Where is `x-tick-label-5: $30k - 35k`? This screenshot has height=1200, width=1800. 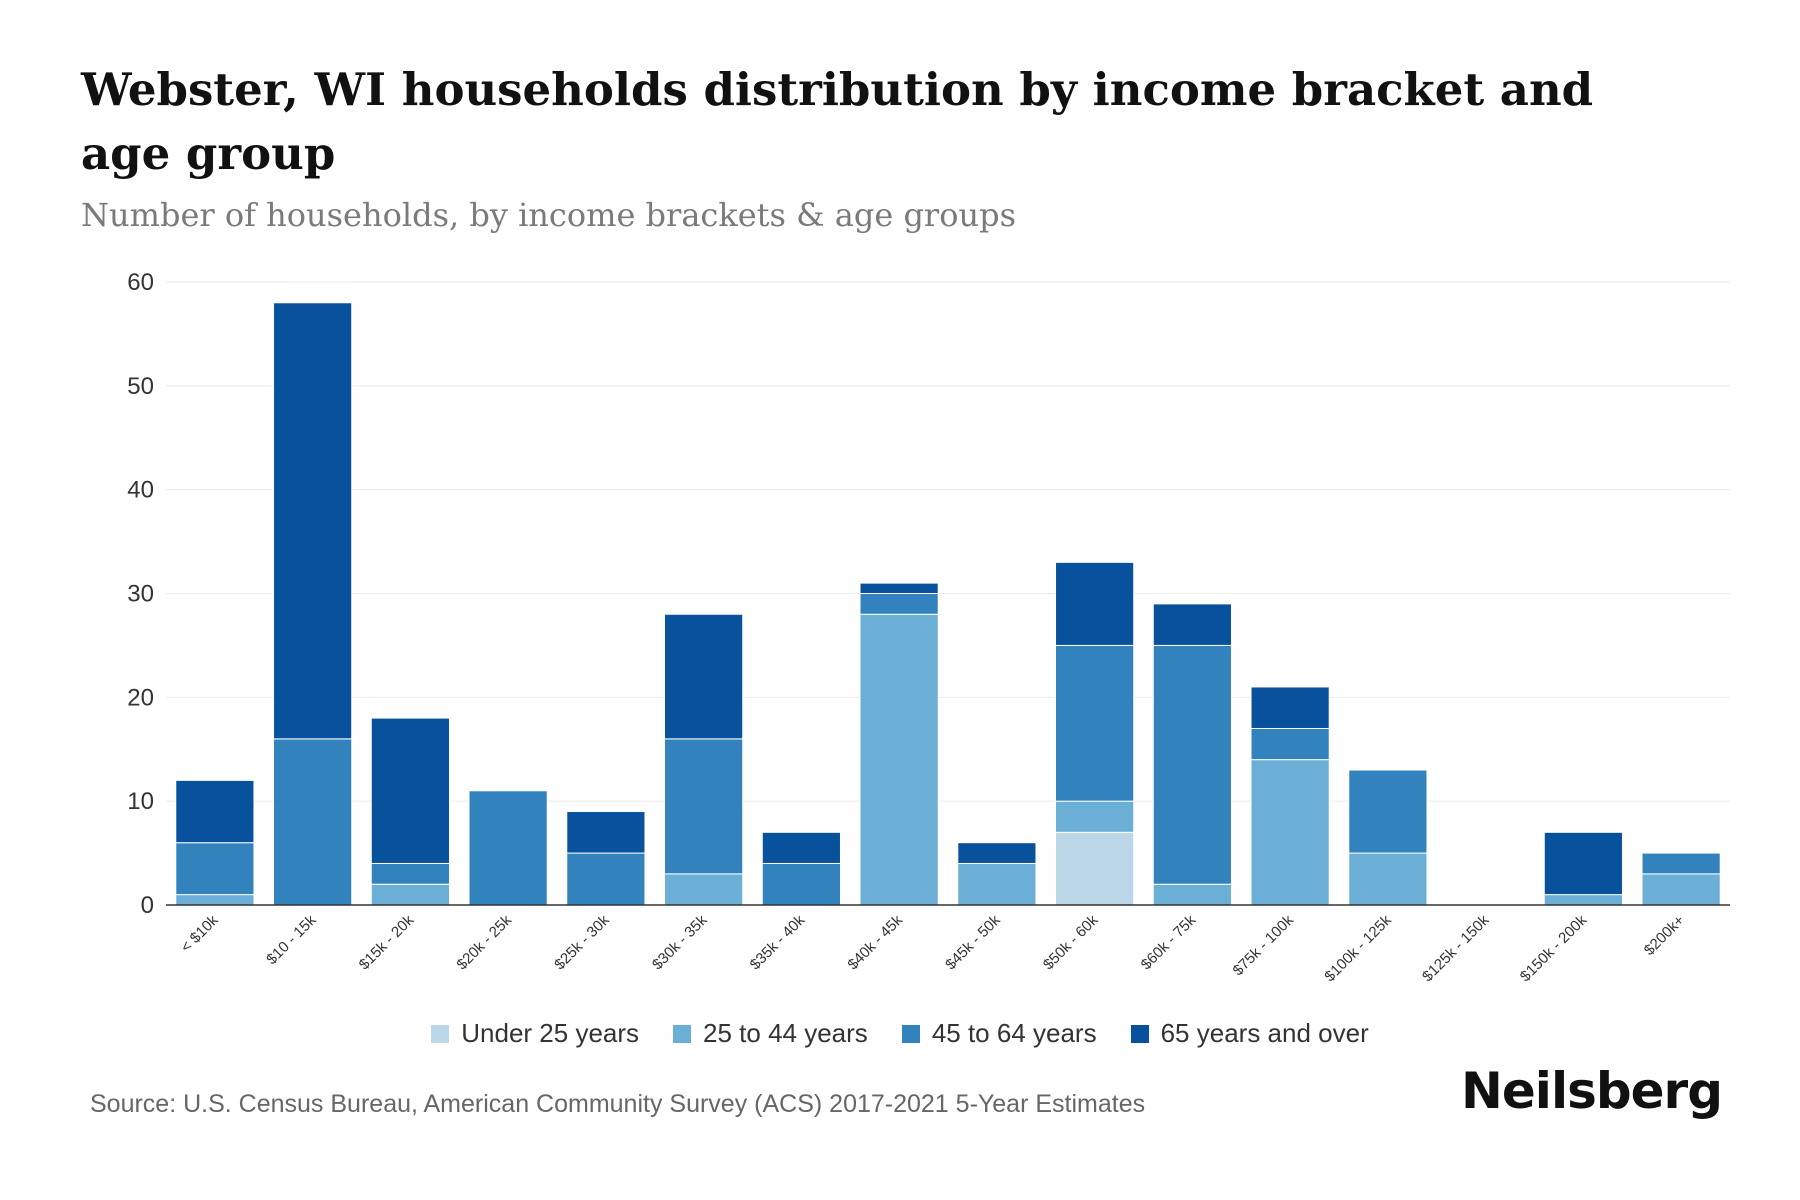
x-tick-label-5: $30k - 35k is located at coordinates (680, 942).